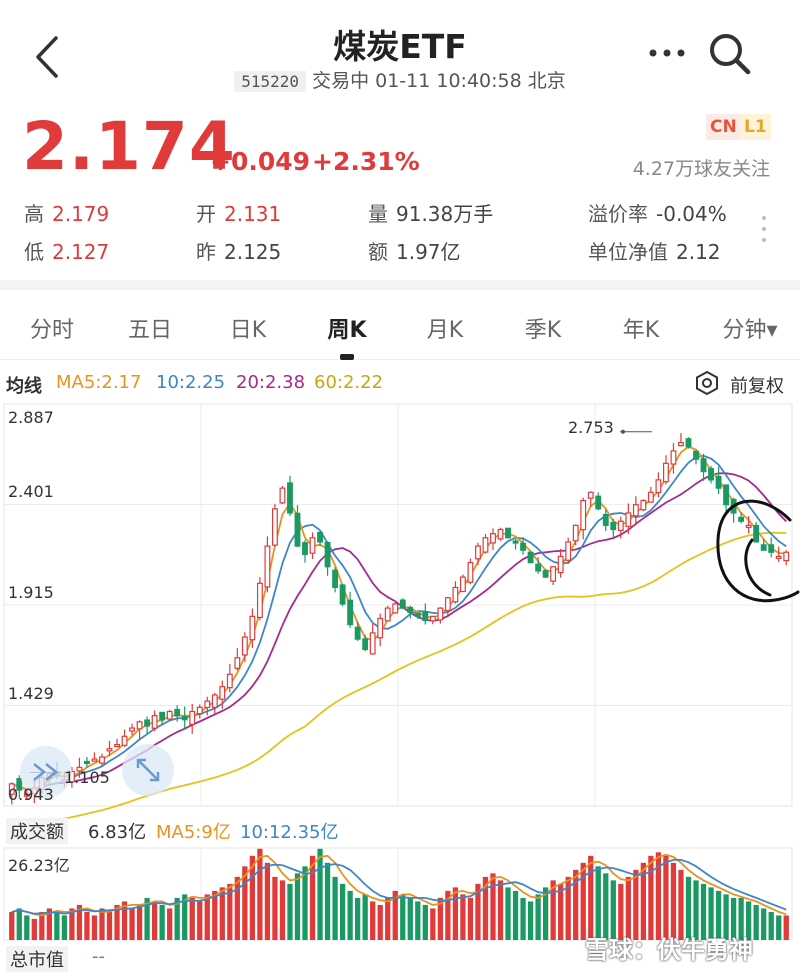  I want to click on tab-weekly-k: 周K, so click(347, 330).